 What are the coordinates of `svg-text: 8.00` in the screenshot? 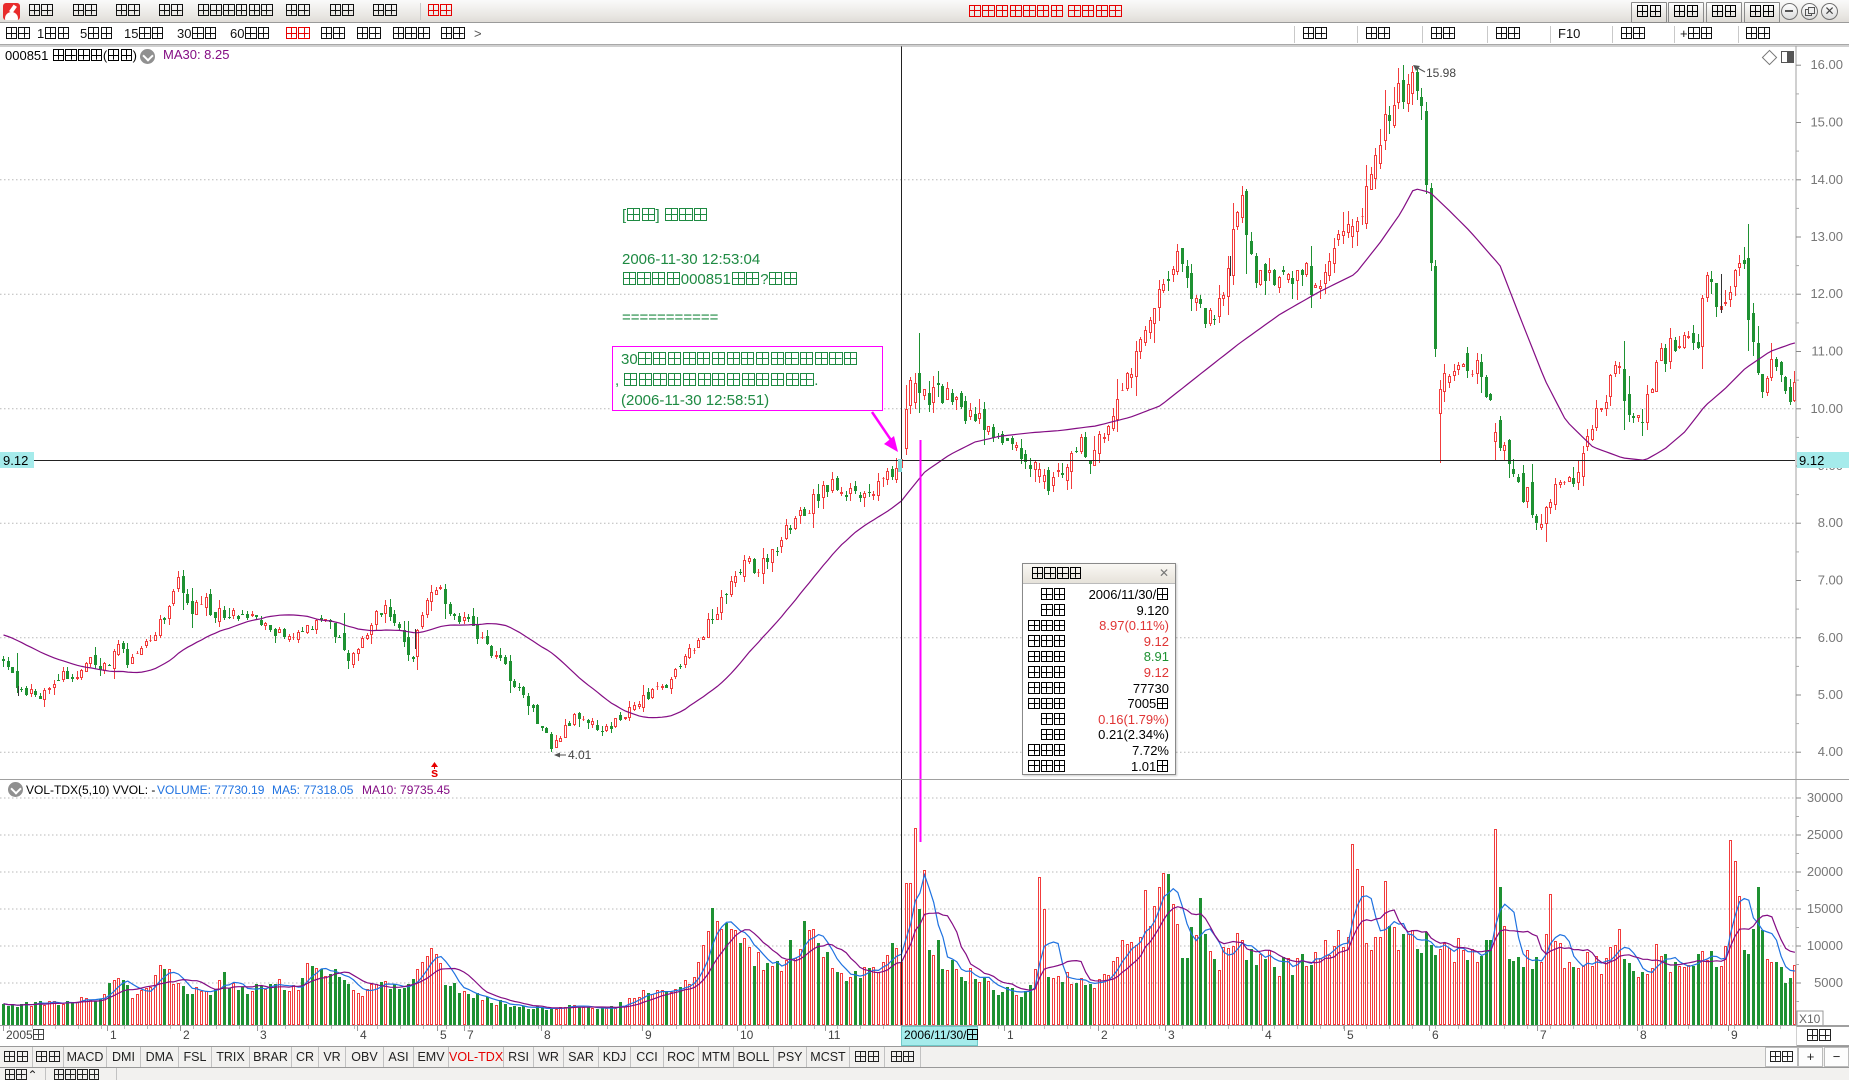 It's located at (1830, 522).